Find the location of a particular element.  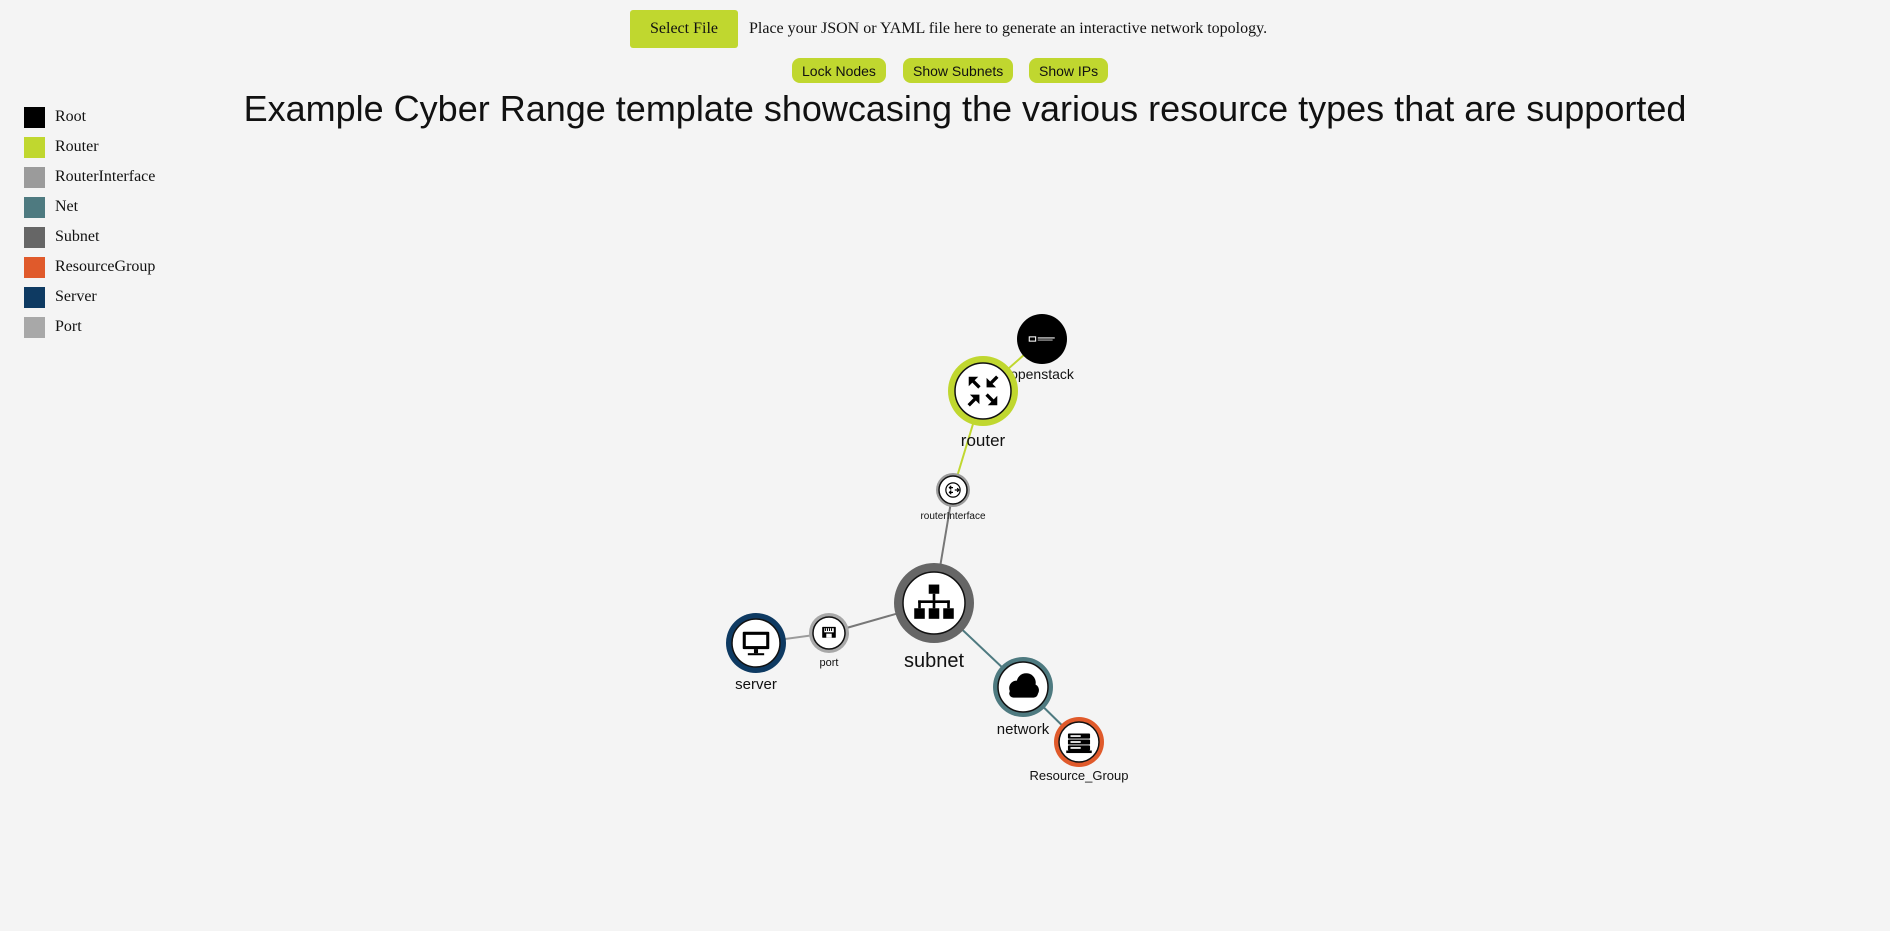

node-label-router: router is located at coordinates (983, 440).